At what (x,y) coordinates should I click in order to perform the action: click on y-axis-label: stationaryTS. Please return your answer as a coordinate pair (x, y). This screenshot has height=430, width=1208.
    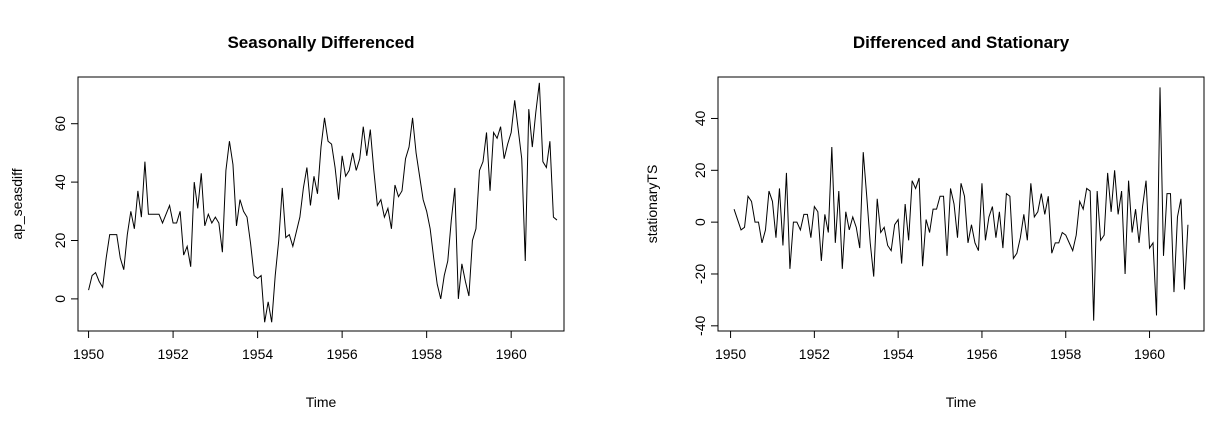
    Looking at the image, I should click on (652, 204).